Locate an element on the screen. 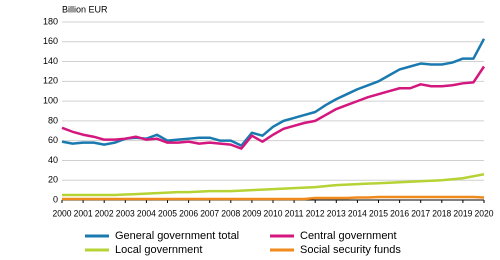  x-tick-label: 2016 is located at coordinates (399, 213).